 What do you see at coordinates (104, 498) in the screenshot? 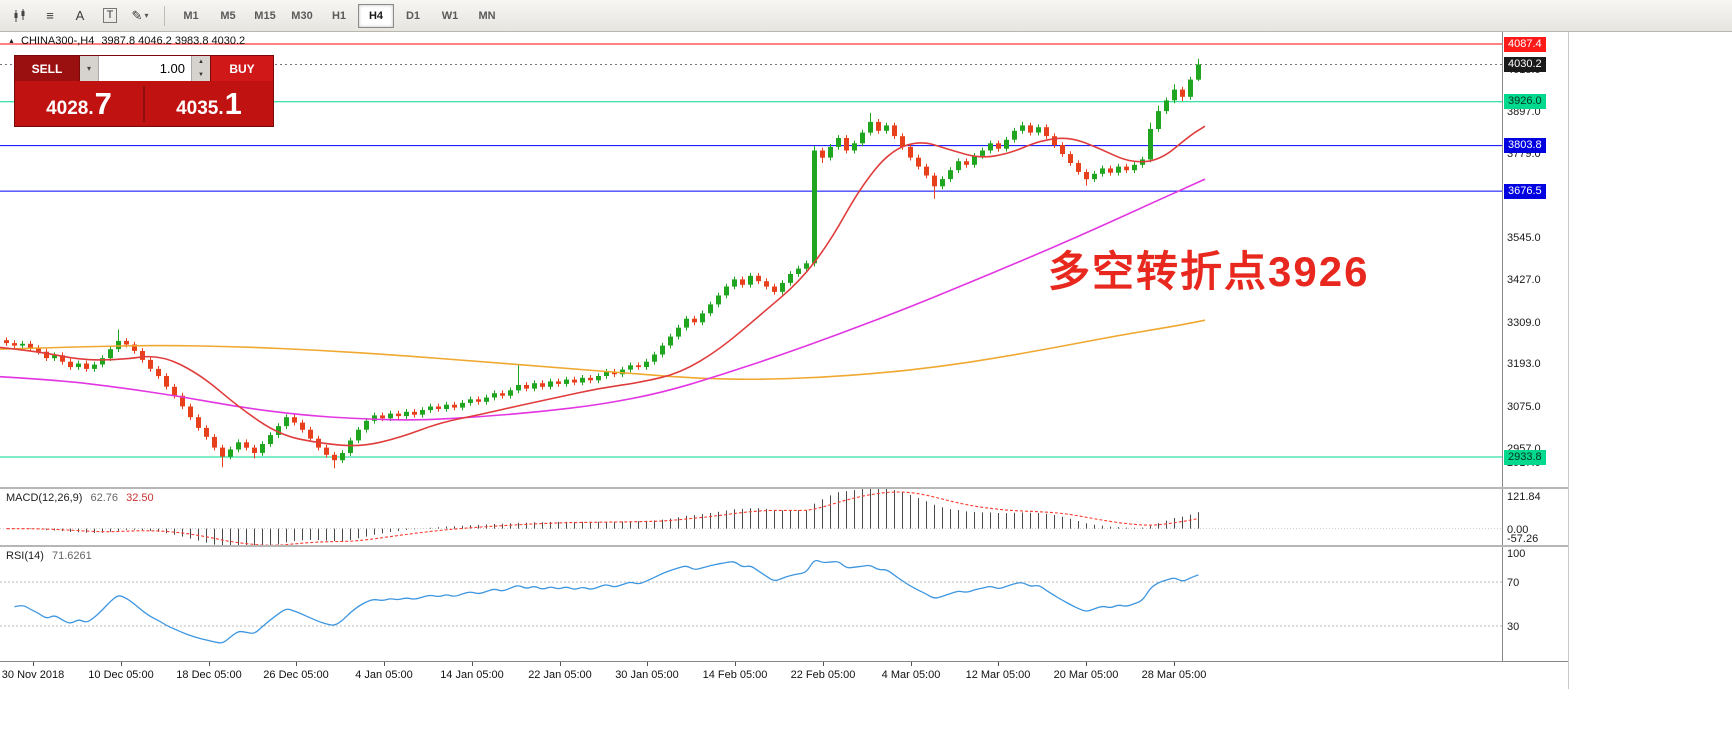
I see `macd-value: 62.76` at bounding box center [104, 498].